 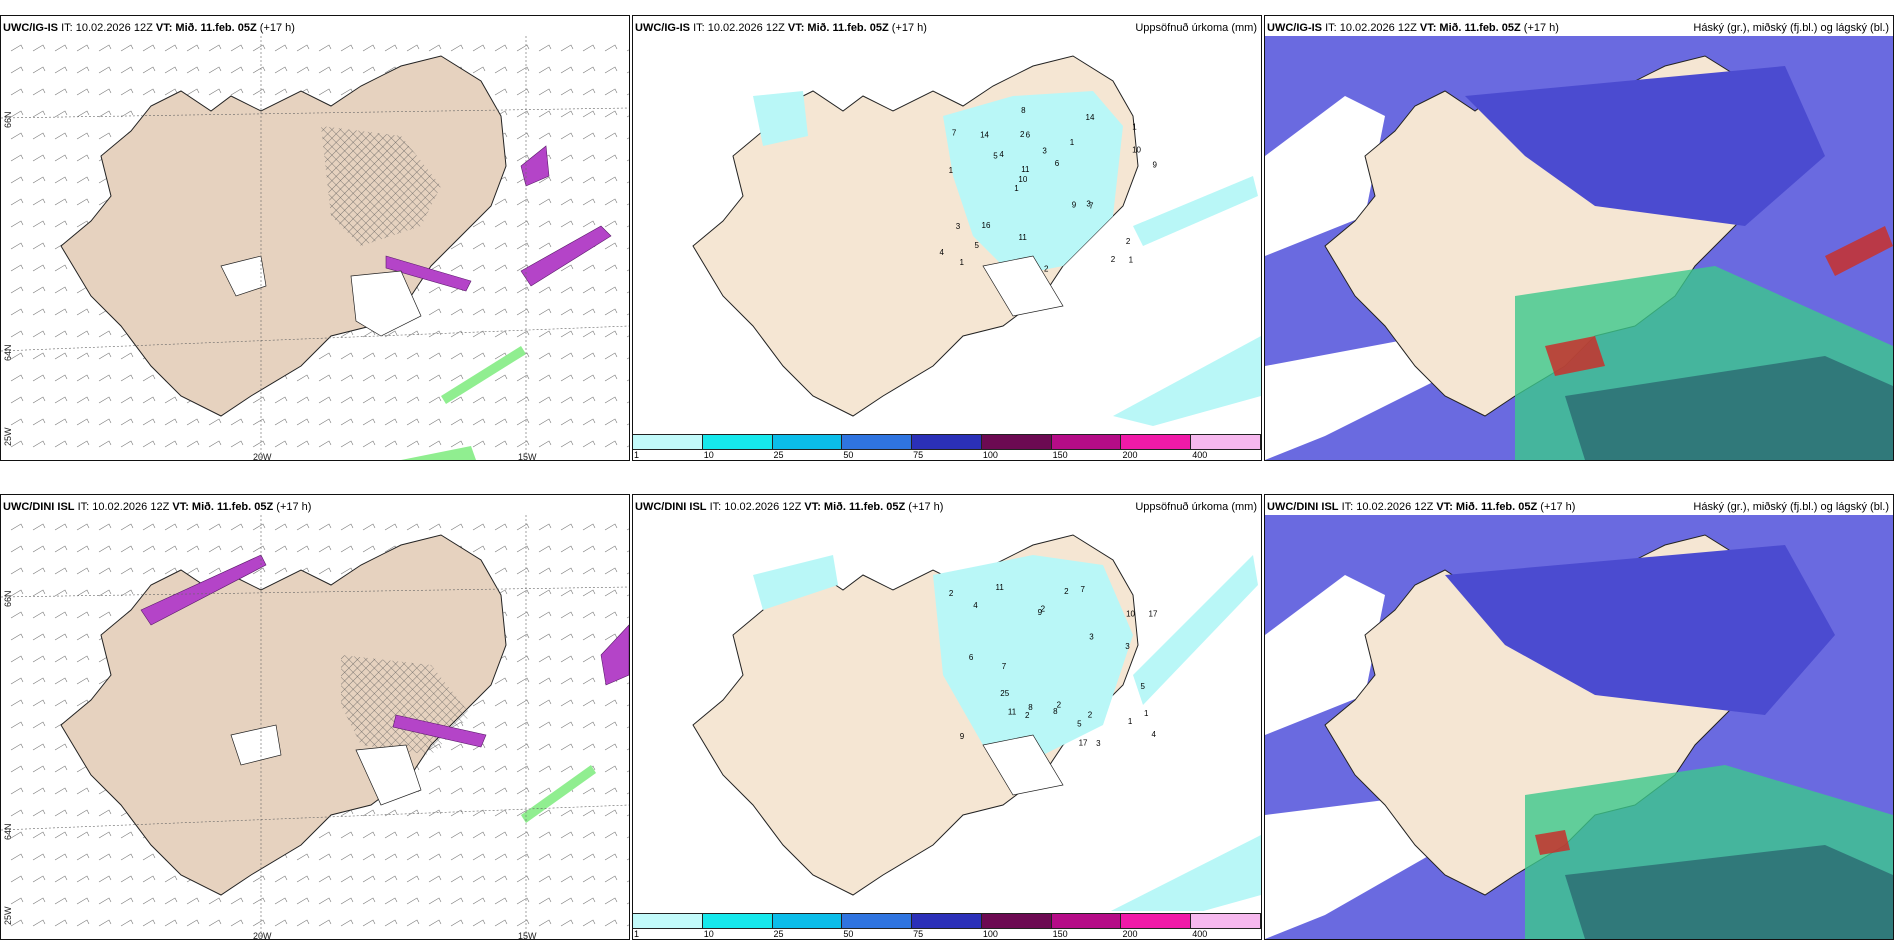 What do you see at coordinates (947, 442) in the screenshot?
I see `legend-swatch` at bounding box center [947, 442].